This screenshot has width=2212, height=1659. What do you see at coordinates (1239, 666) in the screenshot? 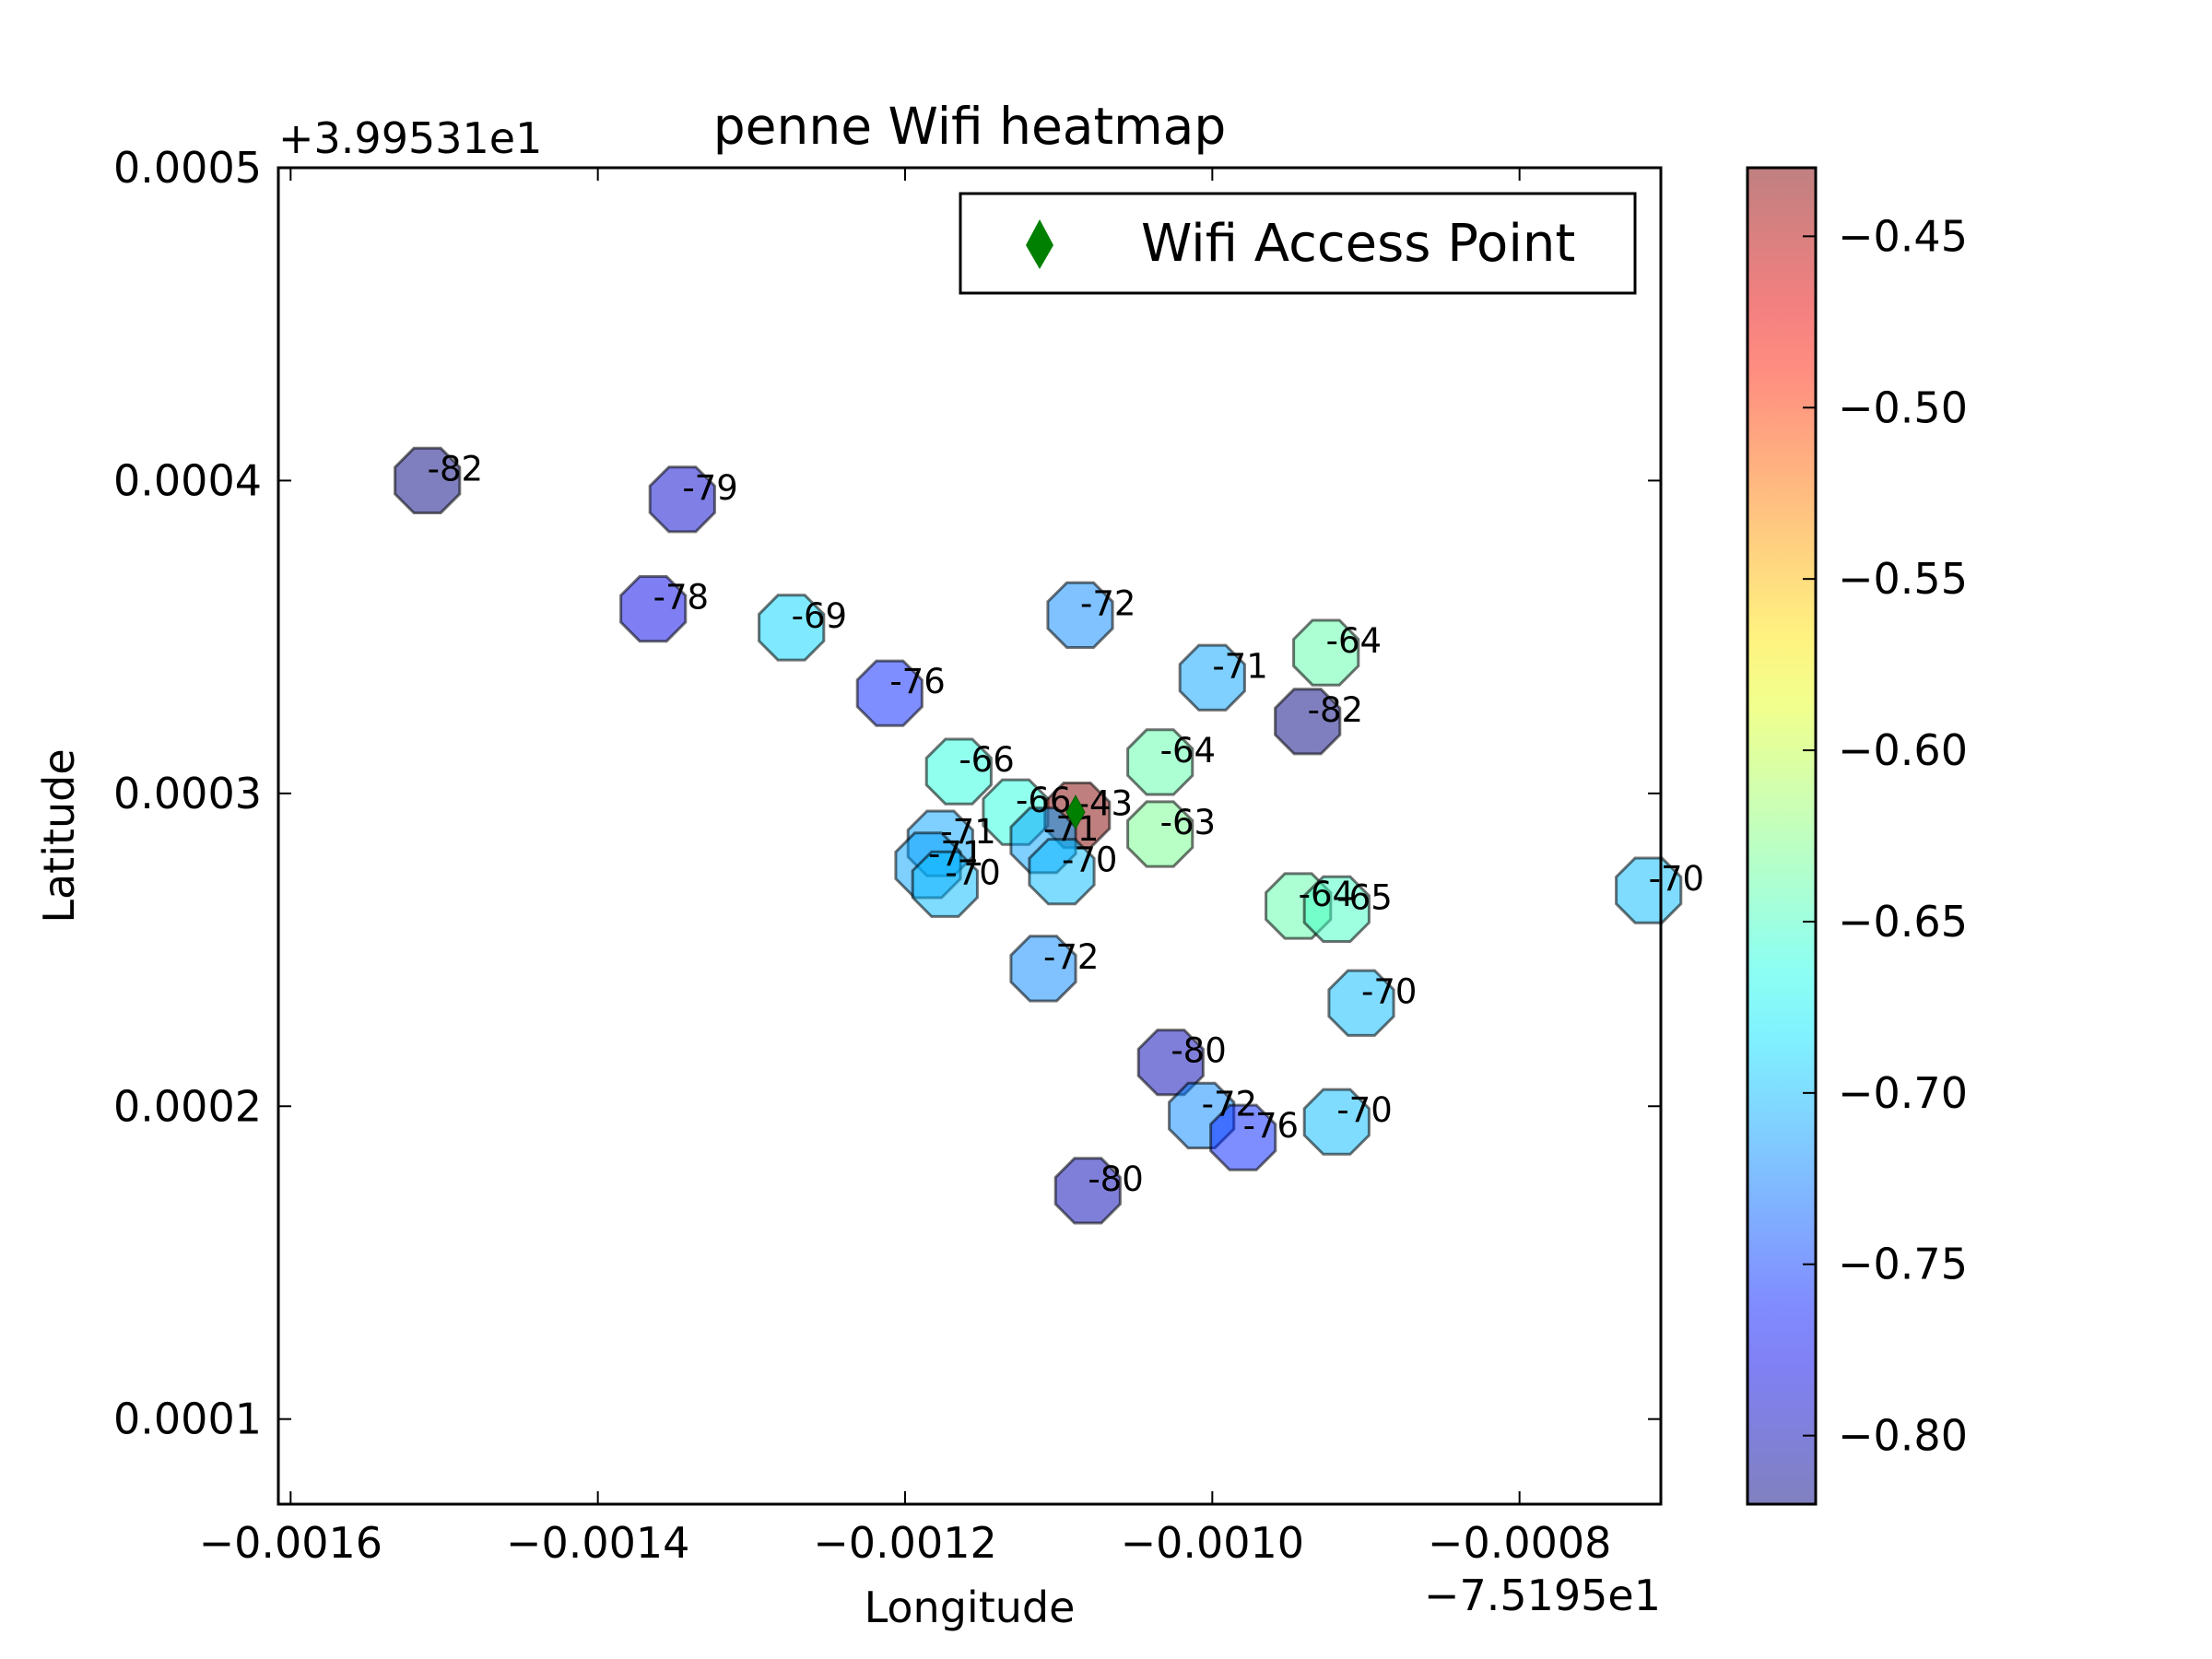
I see `point-value-label: -71` at bounding box center [1239, 666].